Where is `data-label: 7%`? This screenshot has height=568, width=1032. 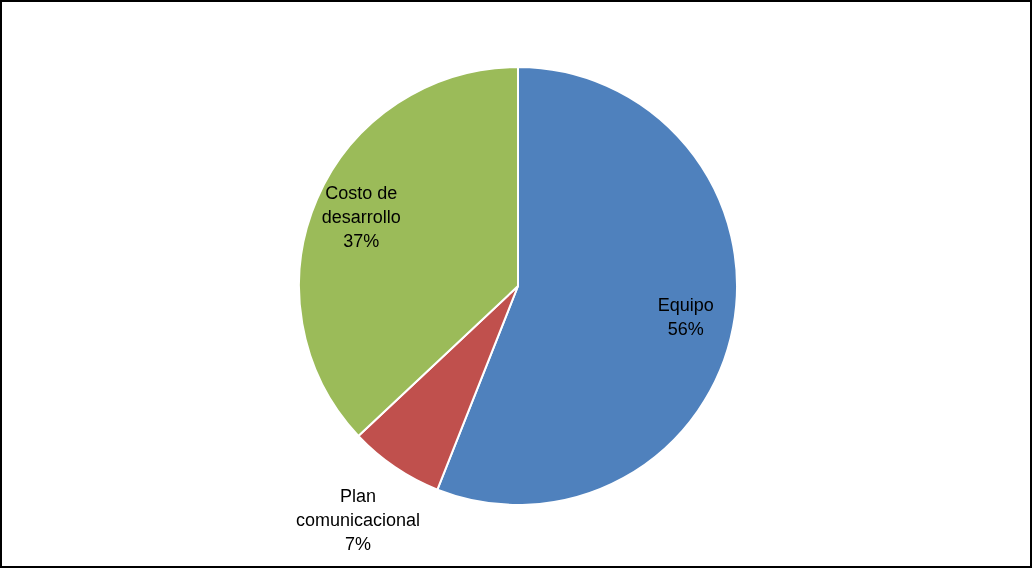 data-label: 7% is located at coordinates (357, 544).